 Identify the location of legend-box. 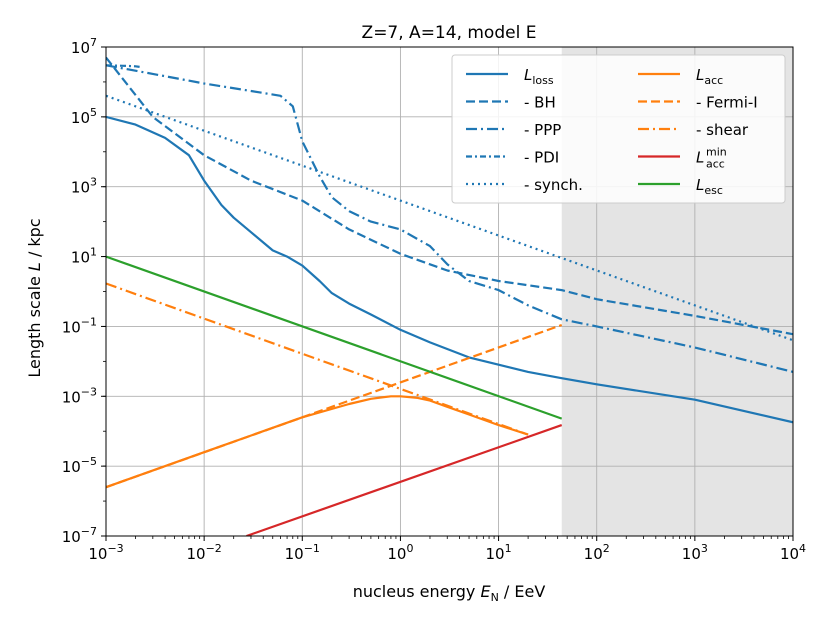
(618, 129).